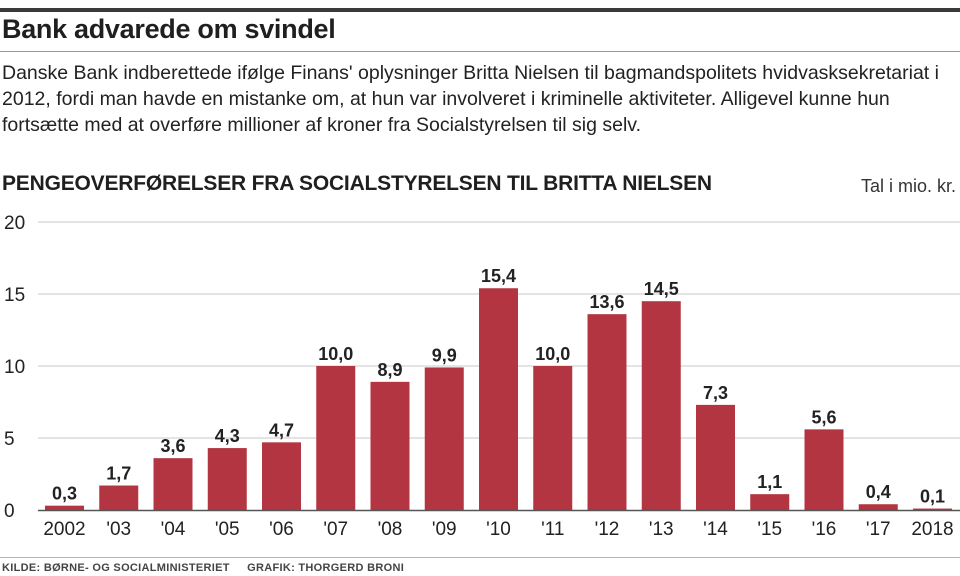 This screenshot has height=576, width=960. I want to click on value-label: 4,7, so click(281, 430).